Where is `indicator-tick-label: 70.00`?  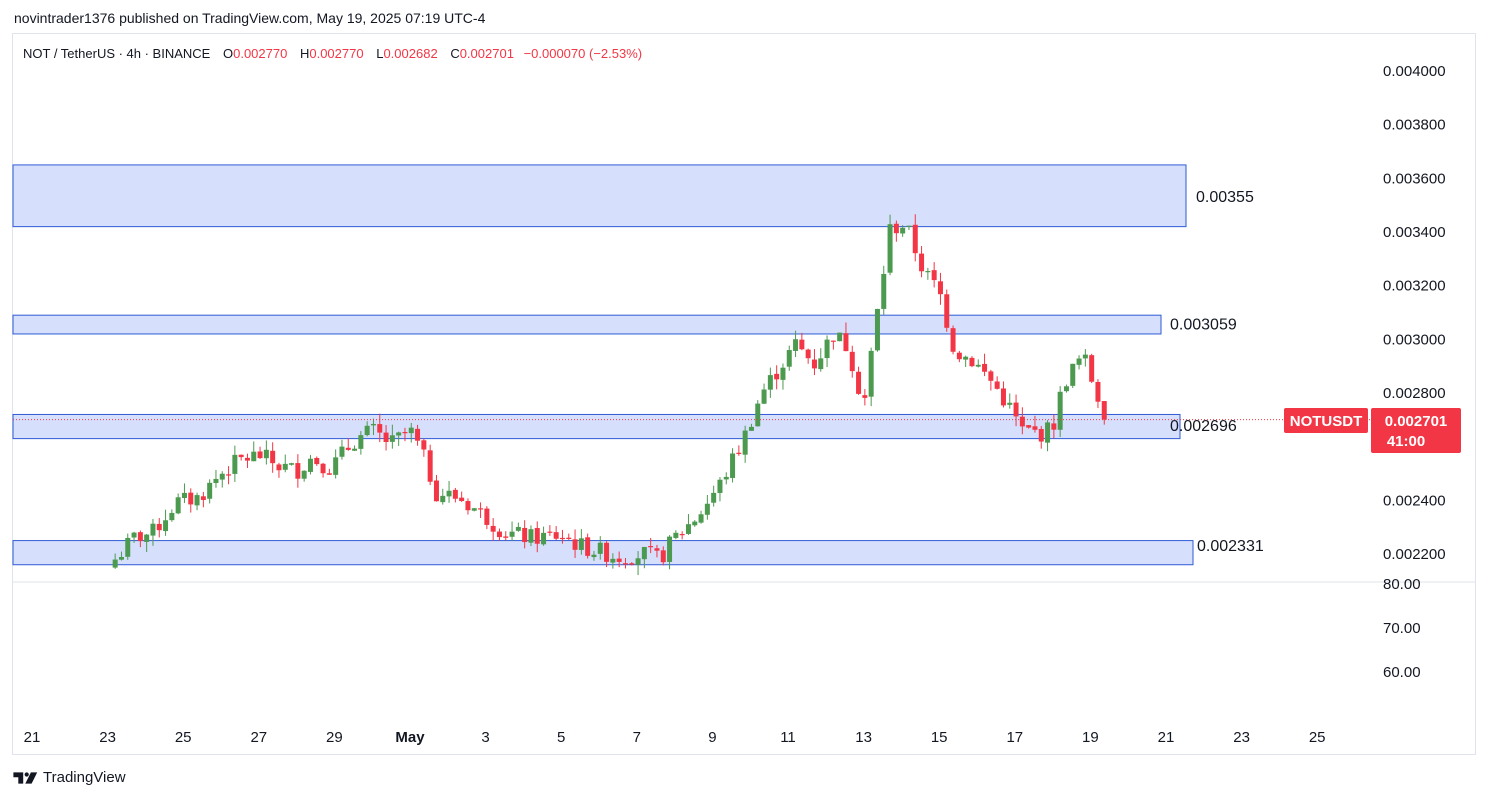 indicator-tick-label: 70.00 is located at coordinates (1402, 628).